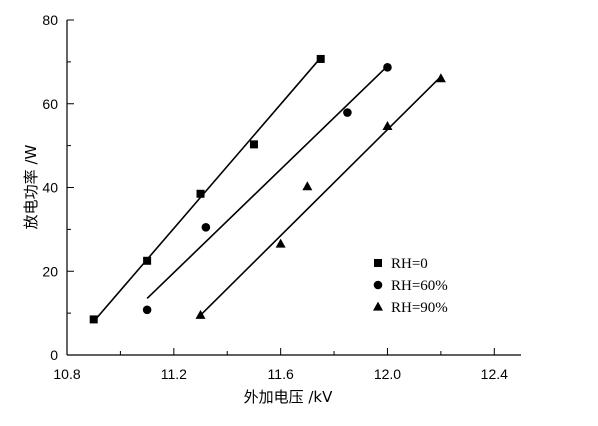 The height and width of the screenshot is (426, 598). Describe the element at coordinates (494, 374) in the screenshot. I see `x-tick-label: 12.4` at that location.